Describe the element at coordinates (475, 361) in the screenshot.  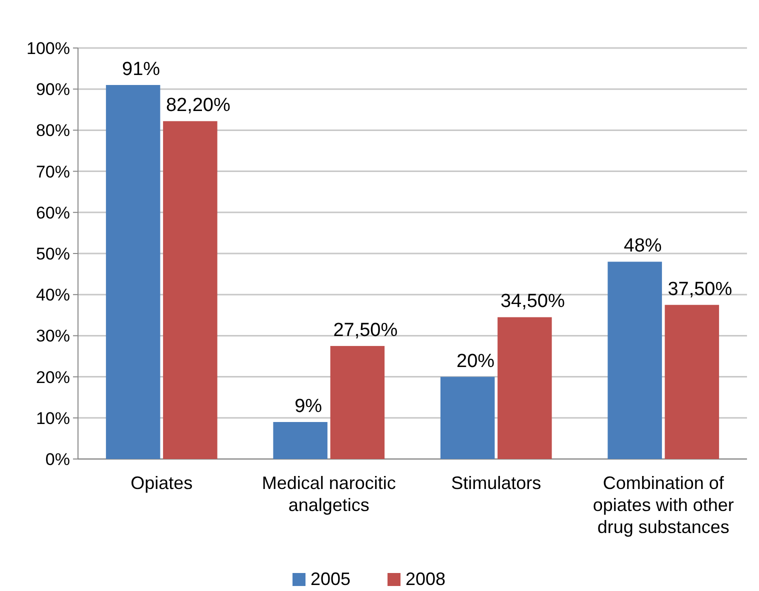
I see `data-label: 20%` at that location.